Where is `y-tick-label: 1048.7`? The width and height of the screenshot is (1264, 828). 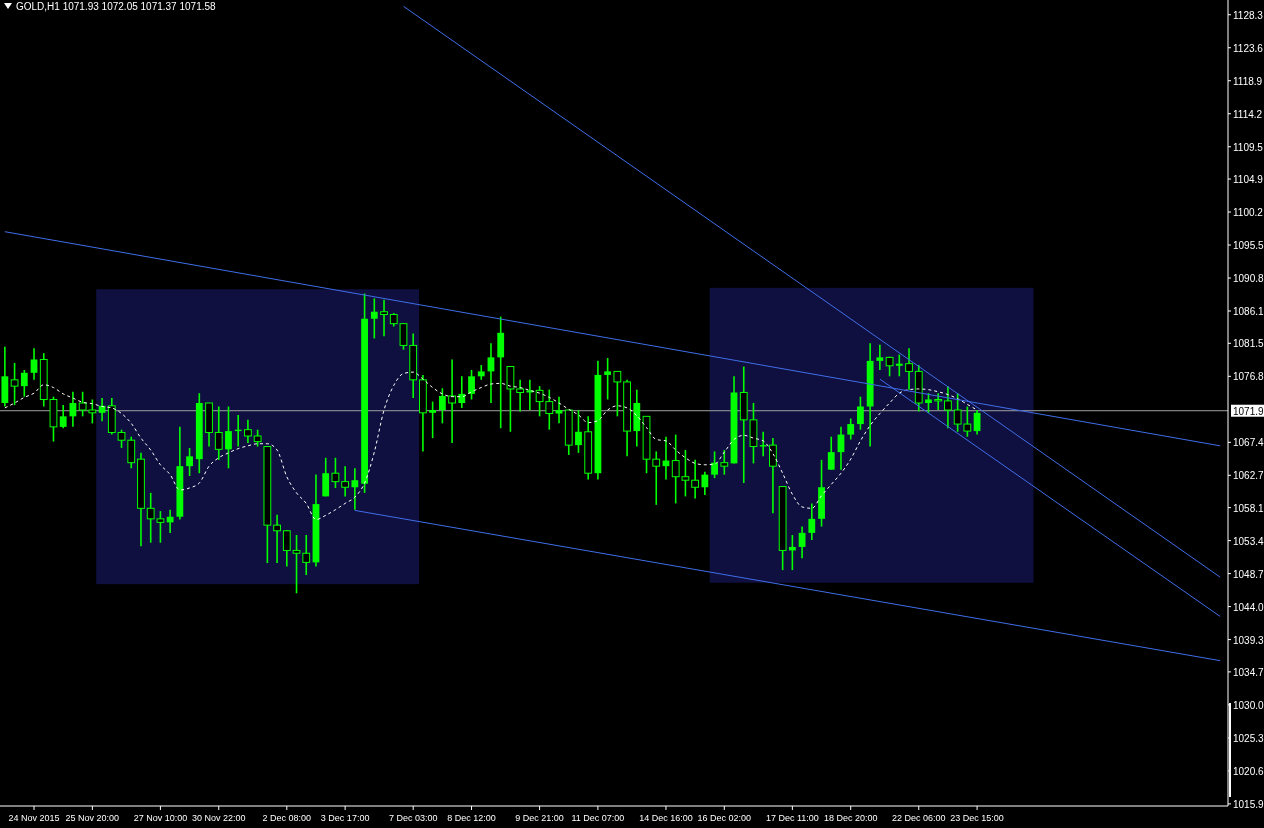
y-tick-label: 1048.7 is located at coordinates (1248, 574).